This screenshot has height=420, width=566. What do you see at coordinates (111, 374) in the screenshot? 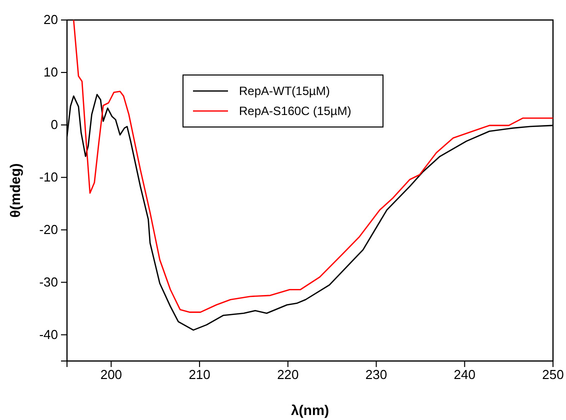
I see `x-tick-label: 200` at bounding box center [111, 374].